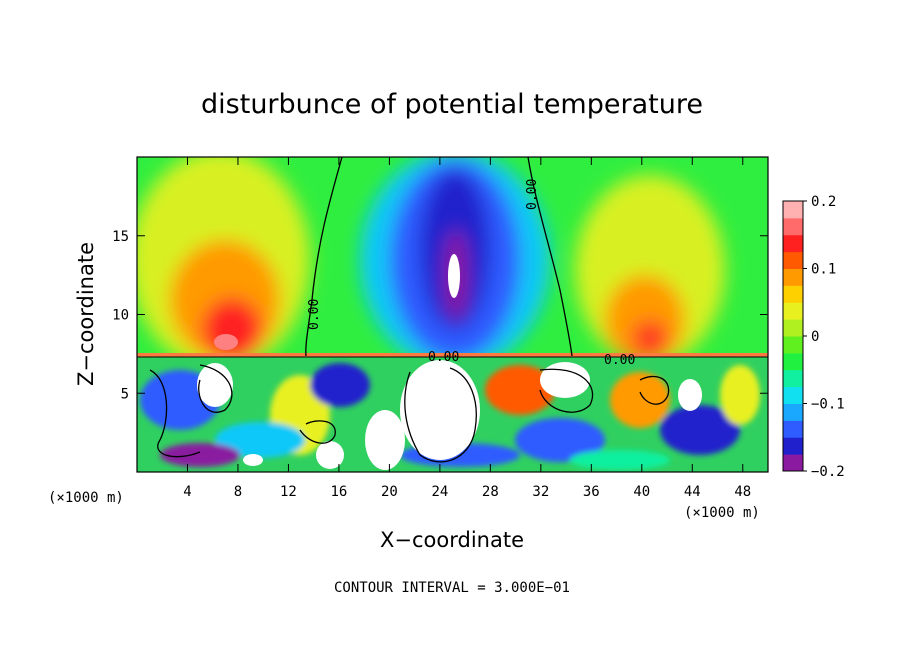 The image size is (904, 654). Describe the element at coordinates (86, 498) in the screenshot. I see `x-unit-left: (×1000 m)` at that location.